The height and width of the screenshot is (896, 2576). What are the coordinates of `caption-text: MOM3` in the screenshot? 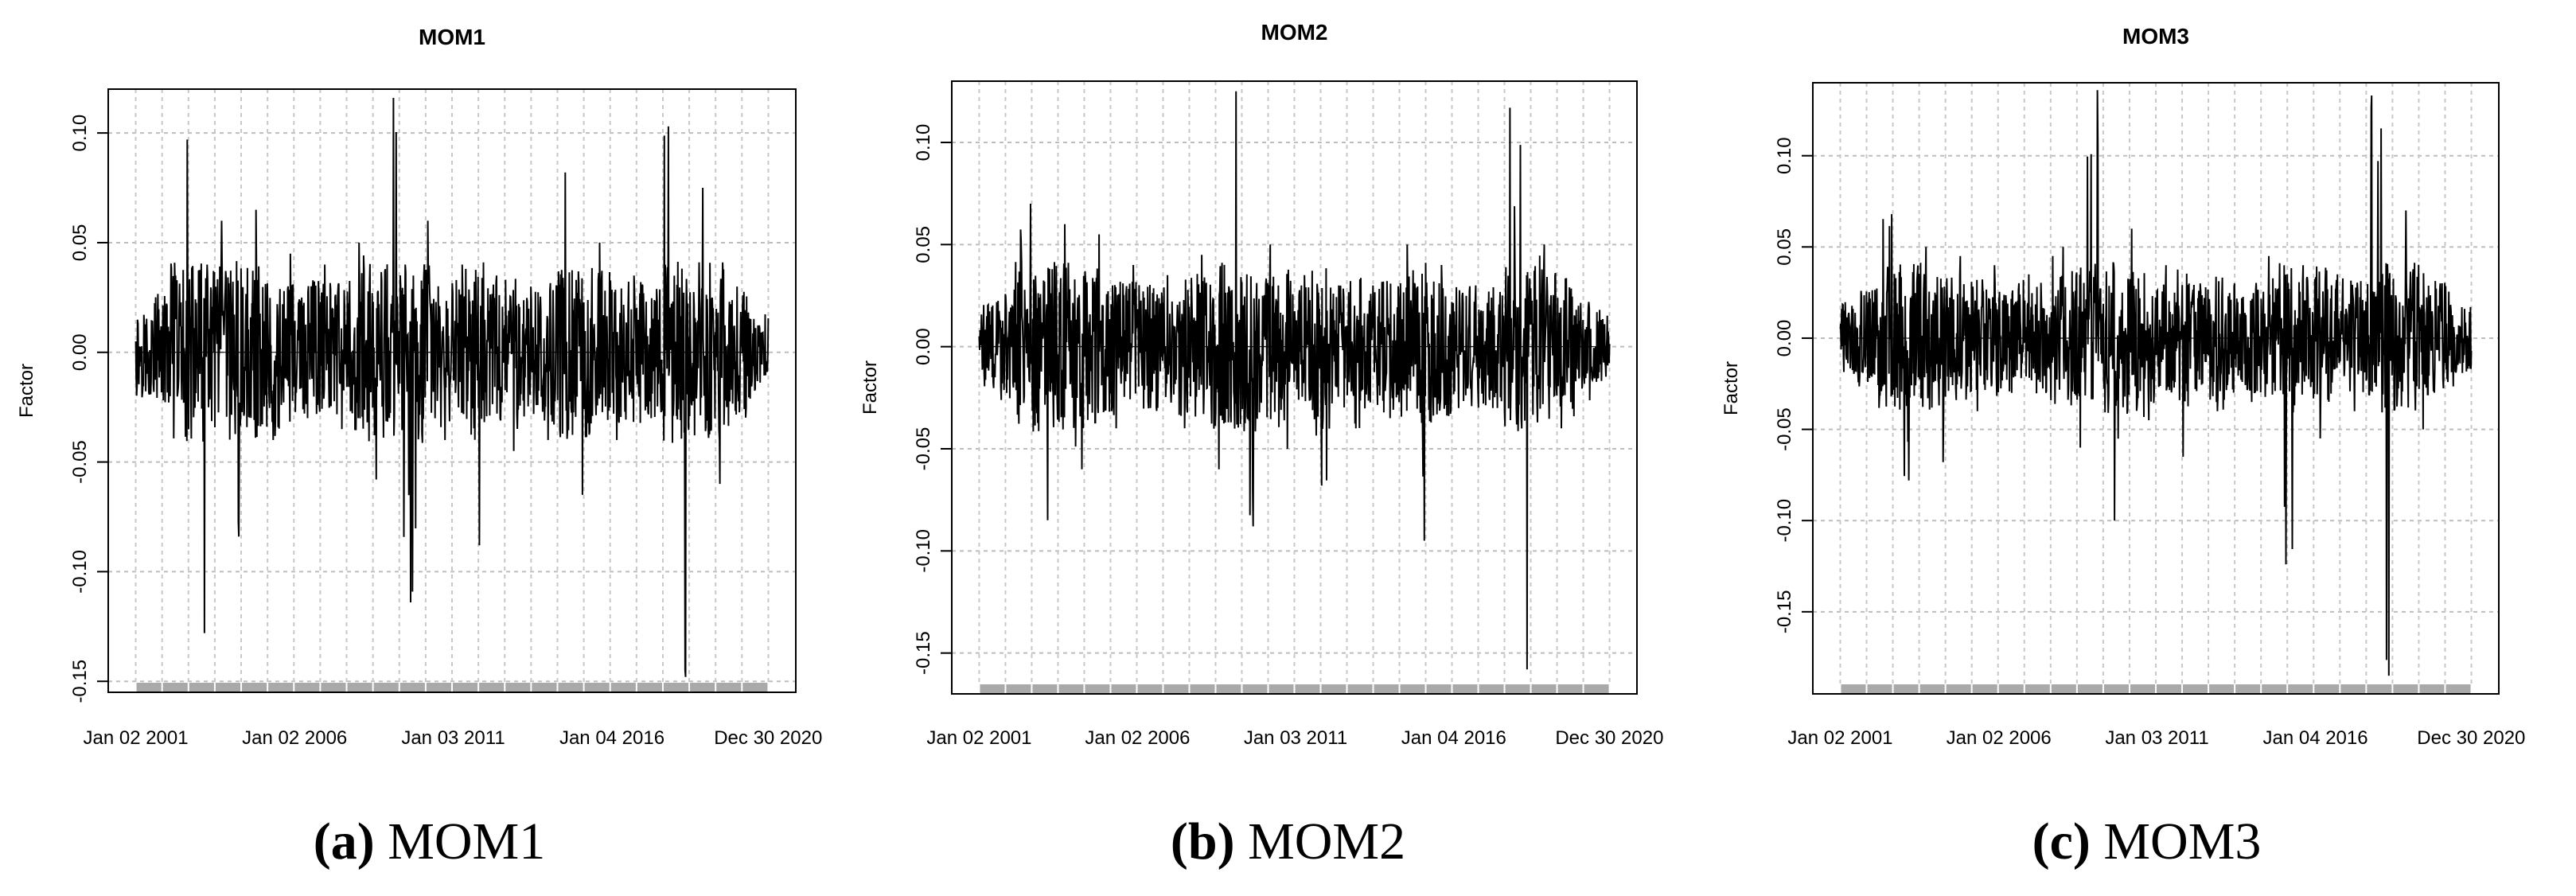 It's located at (2182, 841).